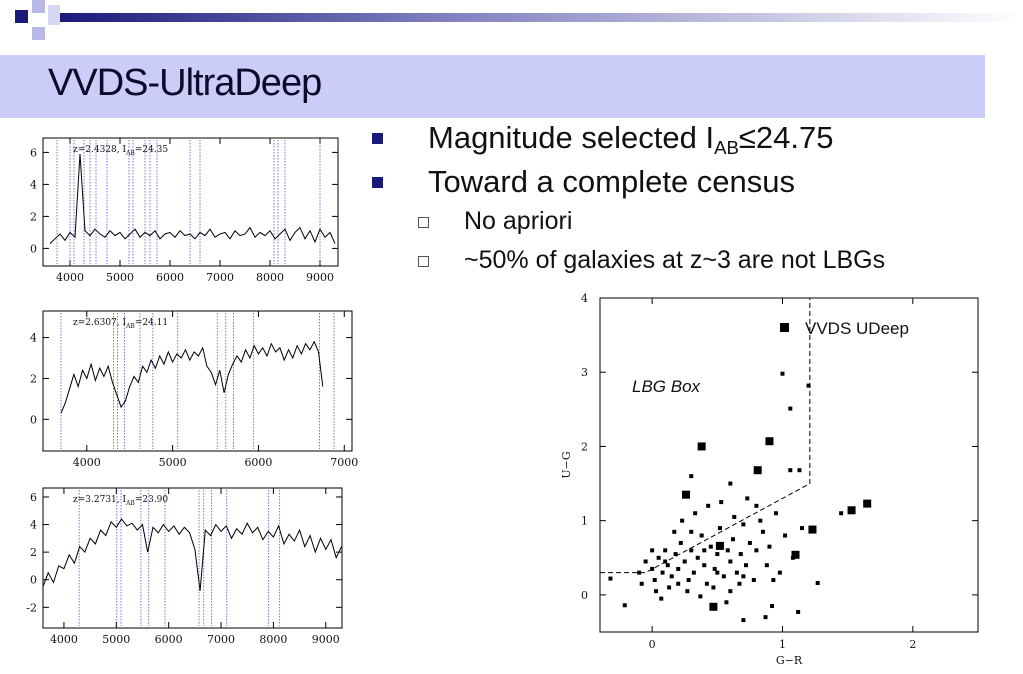 This screenshot has height=674, width=1023. Describe the element at coordinates (571, 137) in the screenshot. I see `text: Magnitude selected I` at that location.